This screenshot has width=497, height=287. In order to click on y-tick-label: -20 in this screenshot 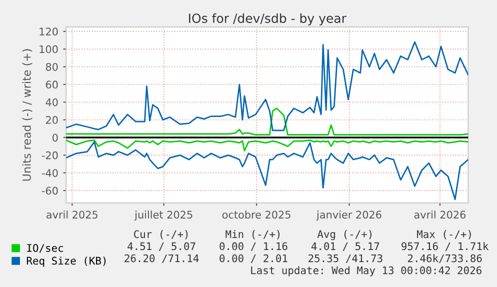, I will do `click(50, 155)`.